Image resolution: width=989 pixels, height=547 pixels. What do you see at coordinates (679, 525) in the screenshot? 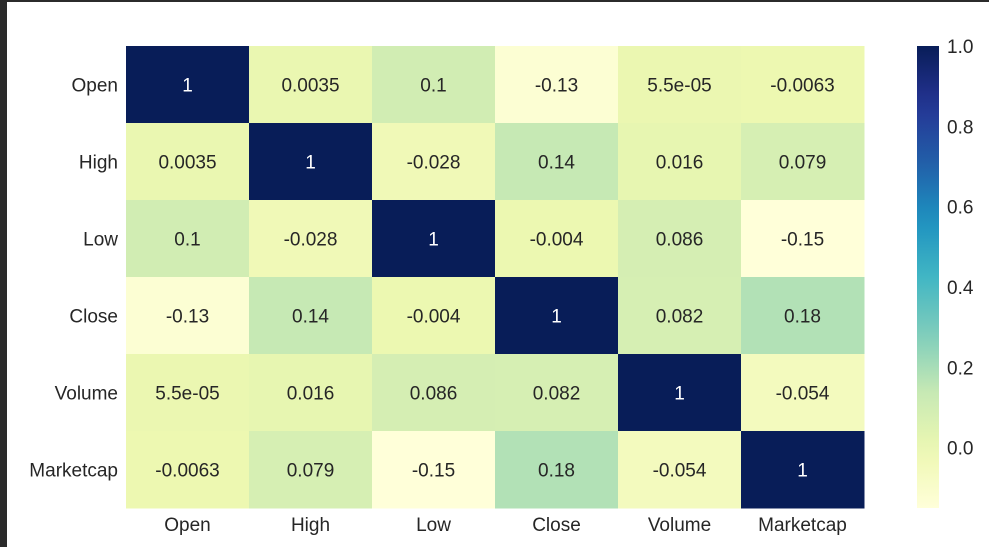
I see `column-tick-label: Volume` at bounding box center [679, 525].